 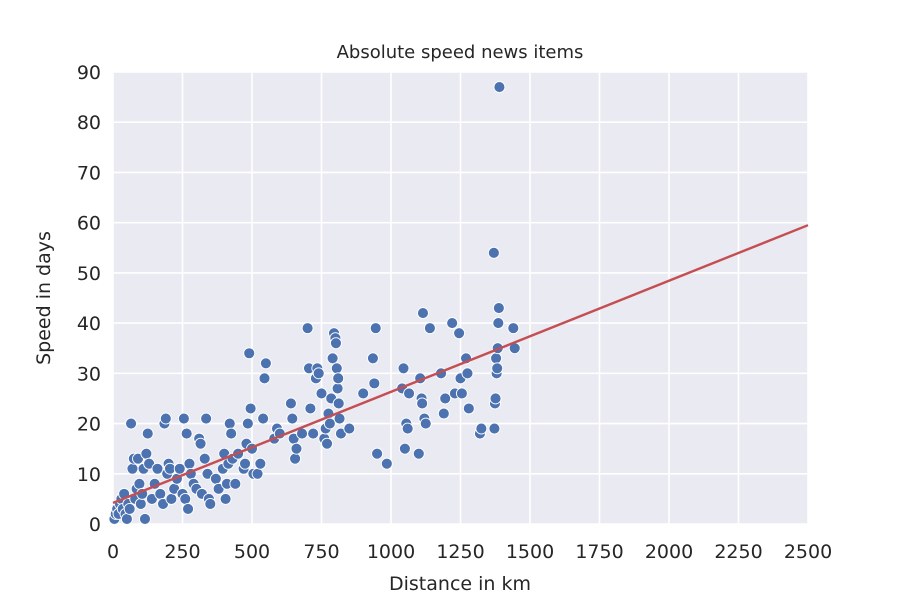 I want to click on x-tick-label: 1500, so click(x=530, y=552).